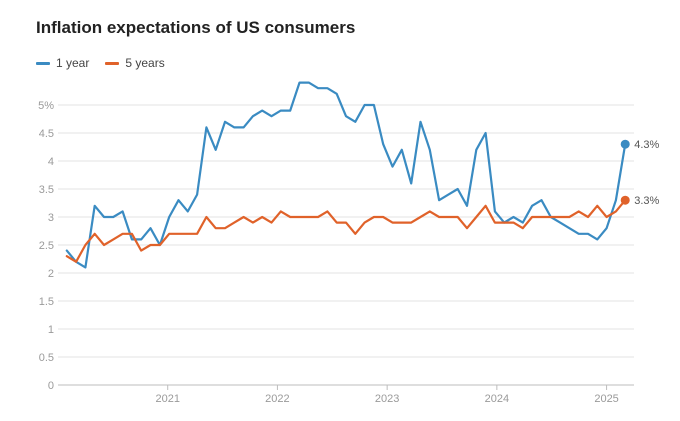 This screenshot has width=680, height=421. What do you see at coordinates (606, 399) in the screenshot?
I see `x-tick-label: 2025` at bounding box center [606, 399].